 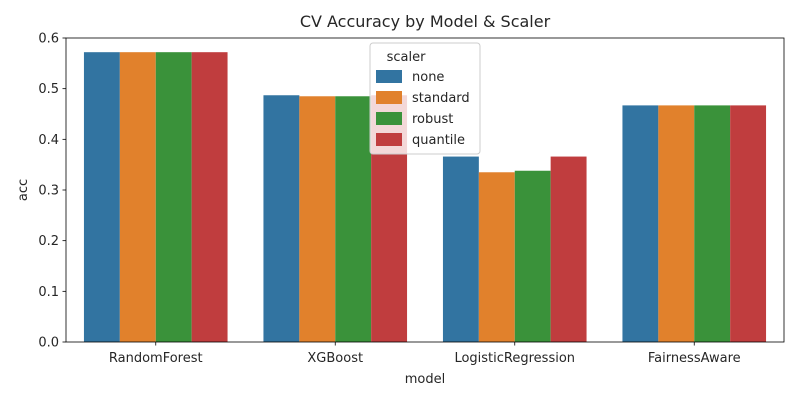 What do you see at coordinates (406, 57) in the screenshot?
I see `legend-title: scaler` at bounding box center [406, 57].